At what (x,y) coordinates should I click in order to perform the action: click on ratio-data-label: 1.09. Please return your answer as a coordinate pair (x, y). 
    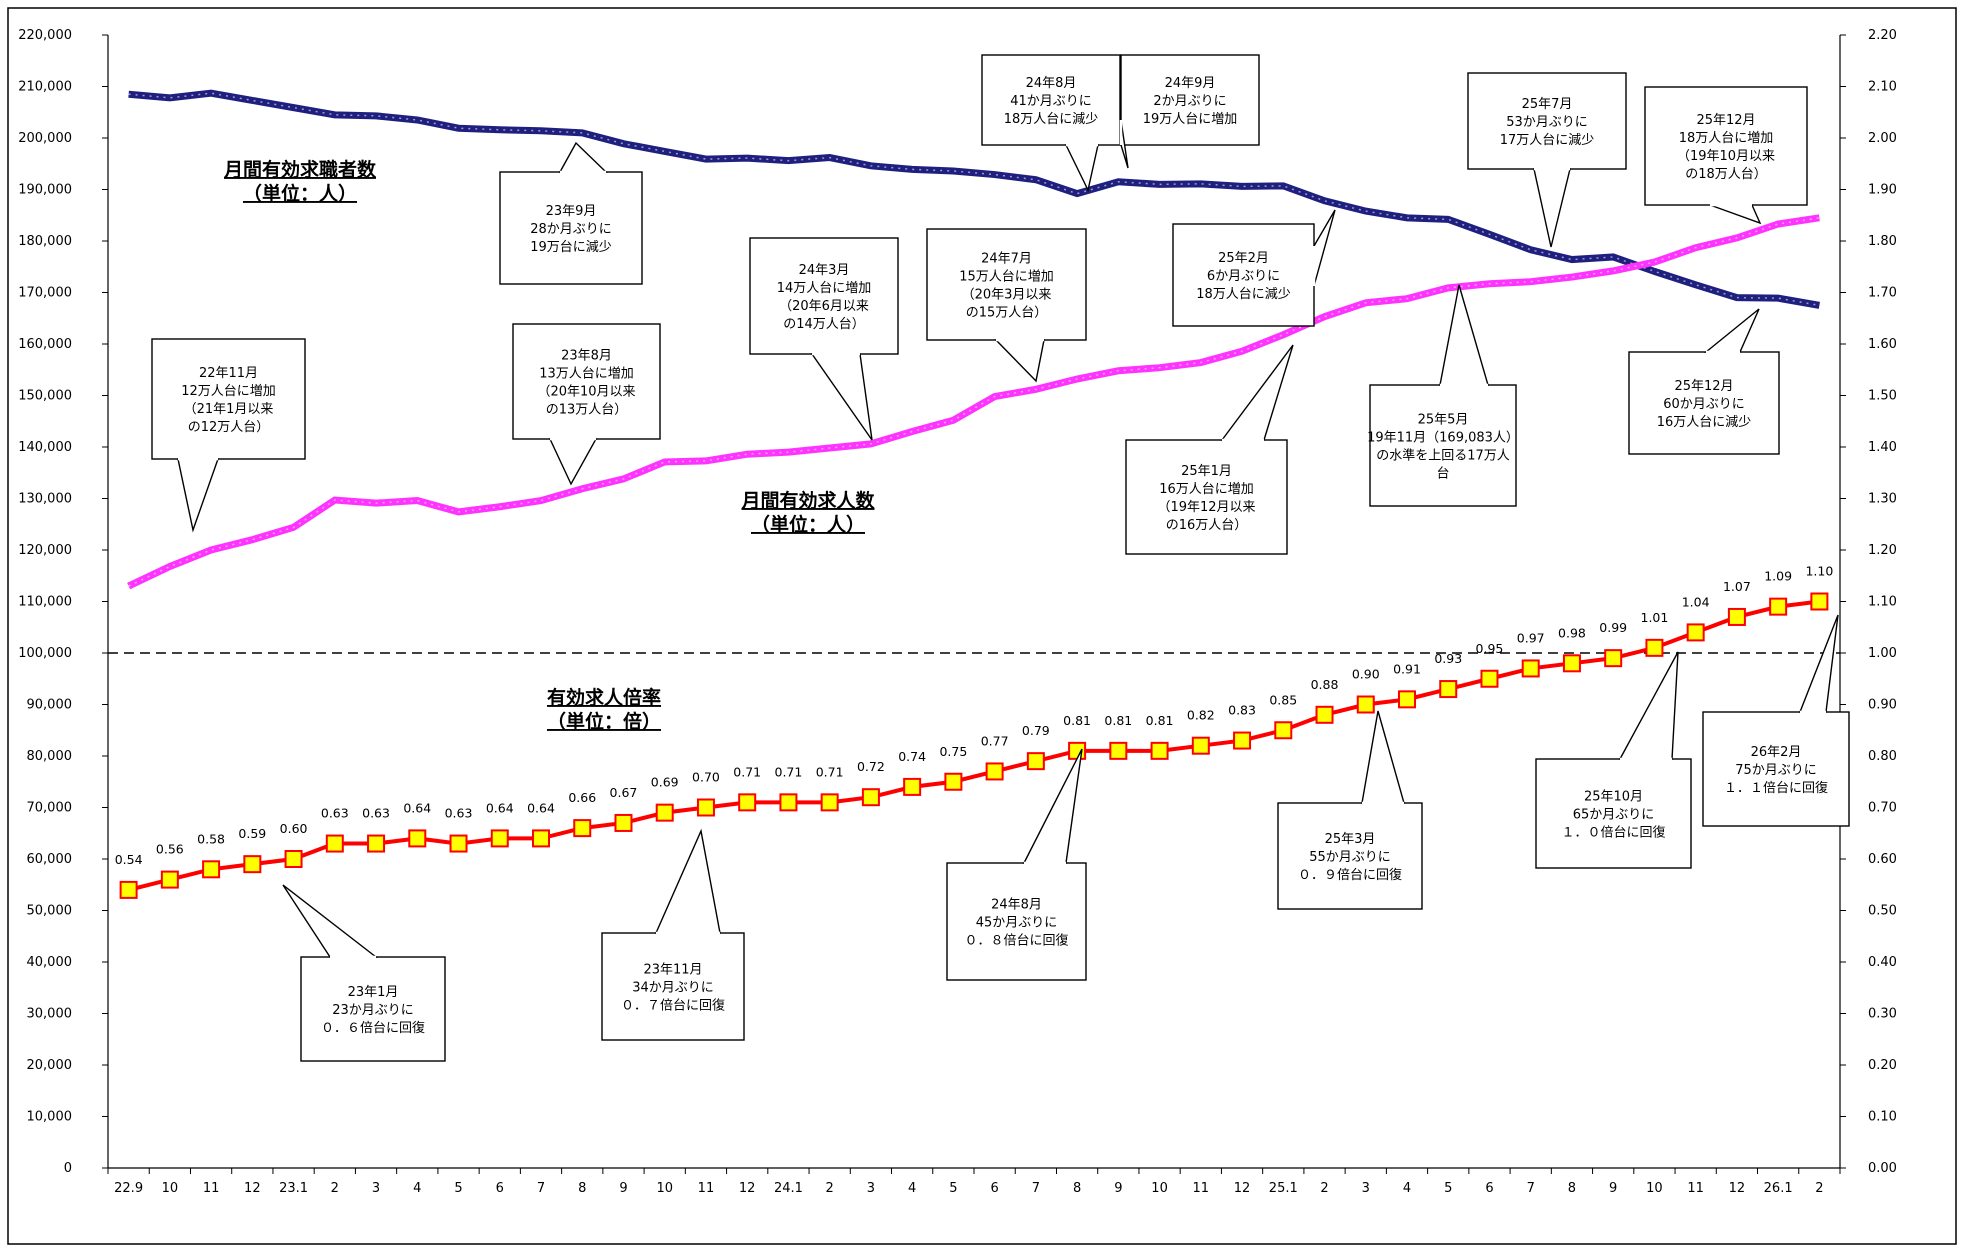
    Looking at the image, I should click on (1778, 576).